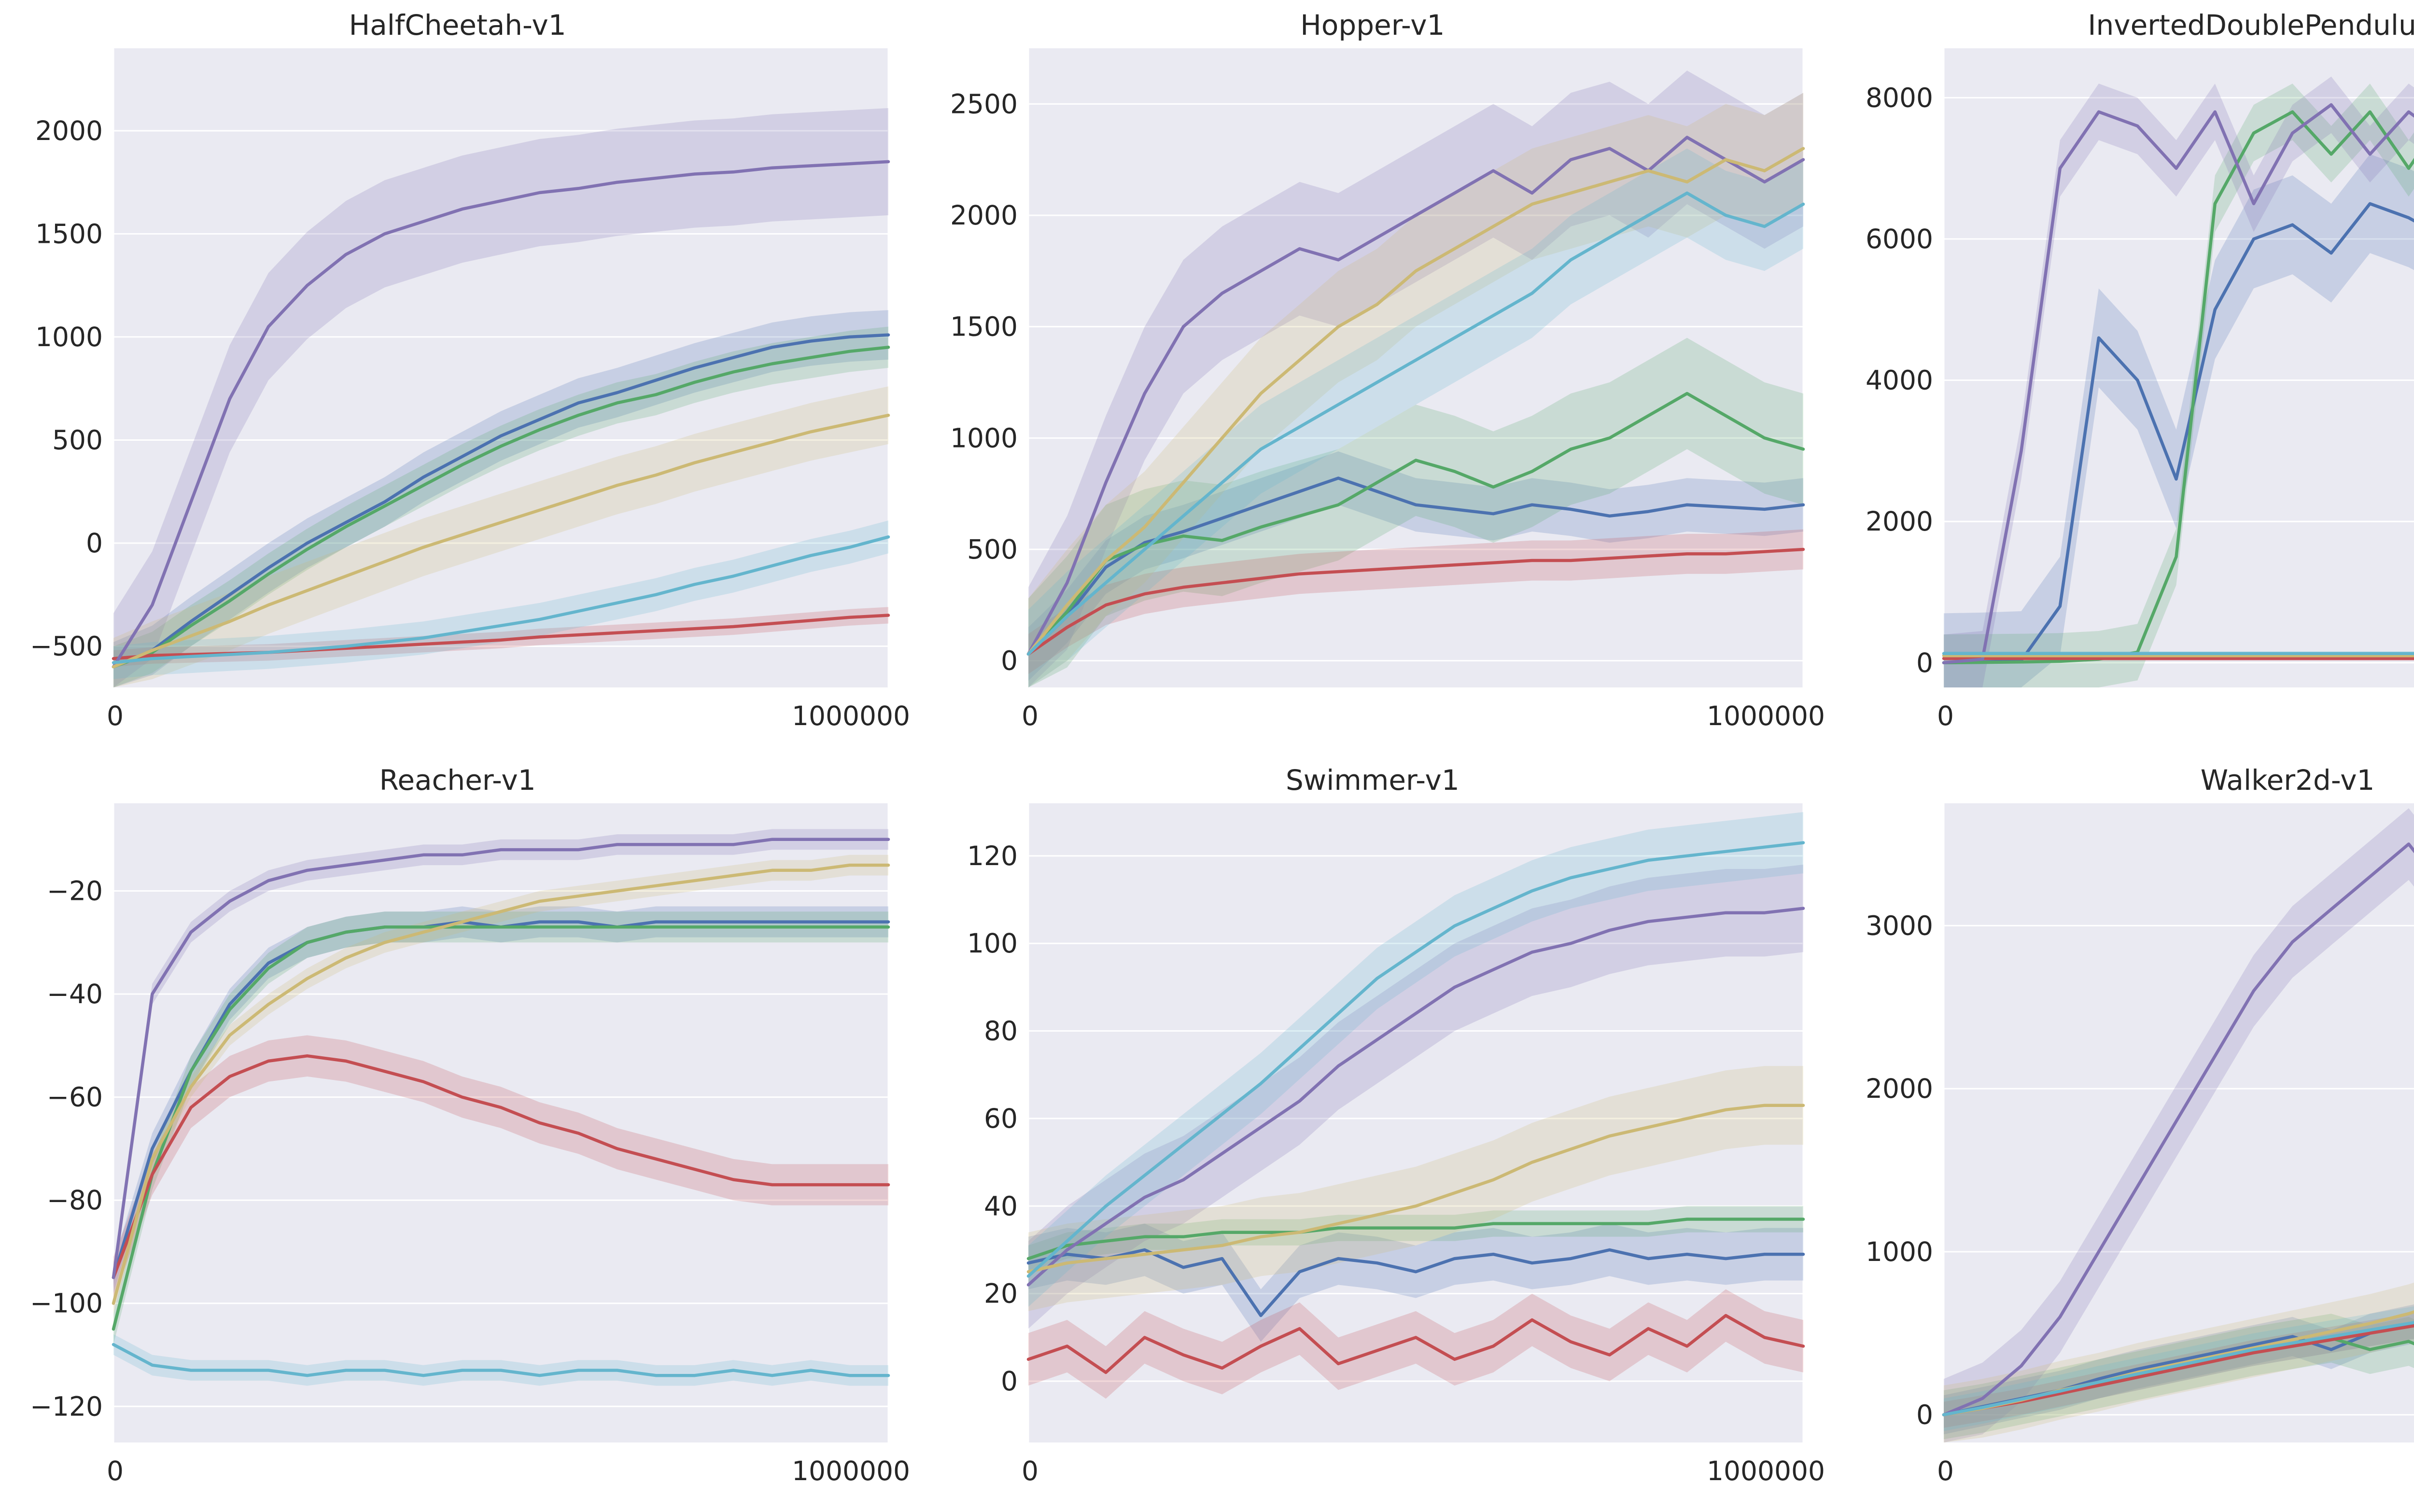 This screenshot has height=1512, width=2414. Describe the element at coordinates (1899, 98) in the screenshot. I see `y-tick-label: 8000` at that location.